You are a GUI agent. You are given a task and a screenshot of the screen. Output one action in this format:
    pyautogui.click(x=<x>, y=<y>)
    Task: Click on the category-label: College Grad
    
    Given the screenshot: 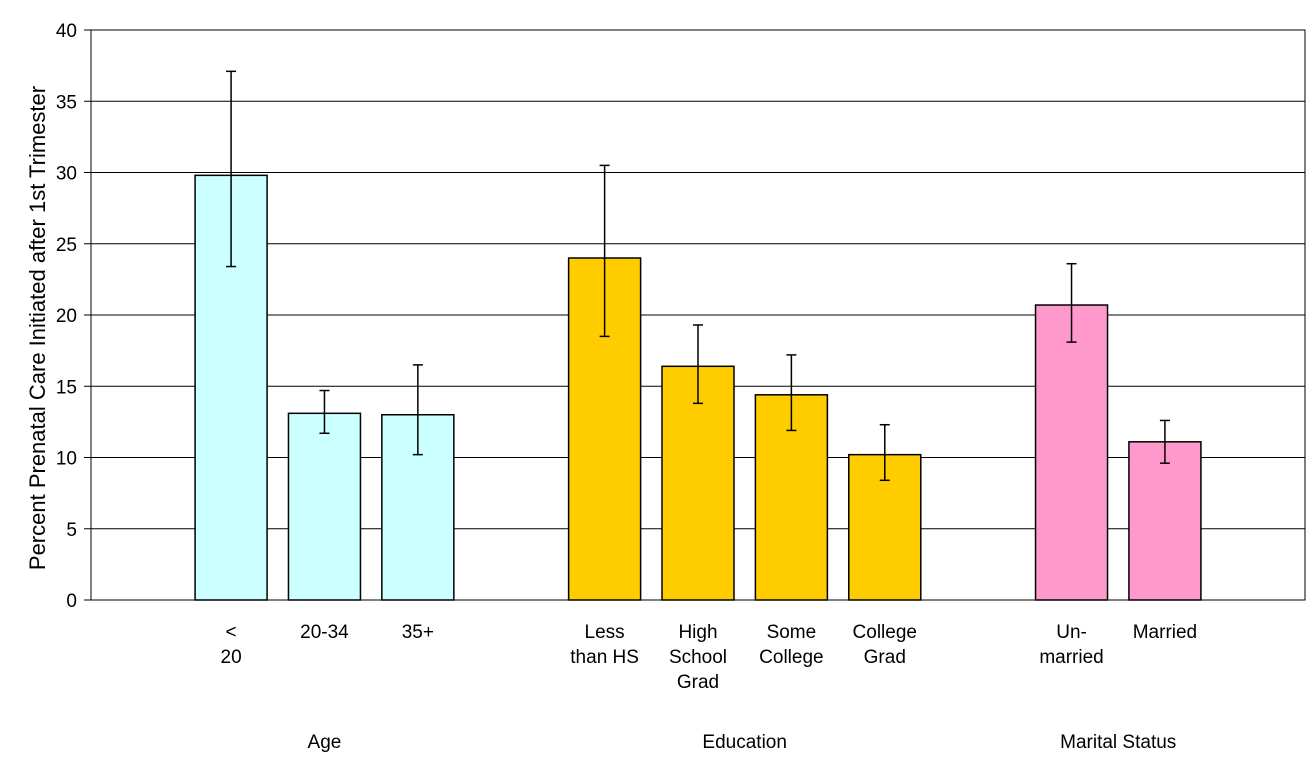 What is the action you would take?
    pyautogui.click(x=885, y=645)
    